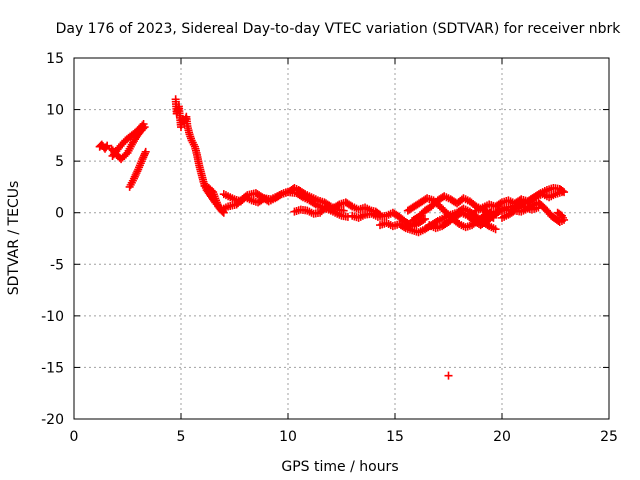 Image resolution: width=640 pixels, height=480 pixels. Describe the element at coordinates (395, 437) in the screenshot. I see `x-tick-label: 15` at that location.